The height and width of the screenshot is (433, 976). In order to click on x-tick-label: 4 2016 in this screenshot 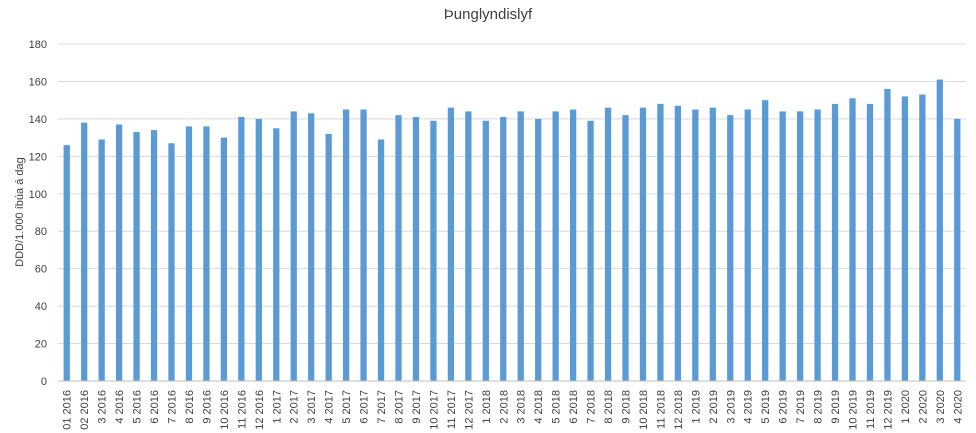, I will do `click(120, 407)`.